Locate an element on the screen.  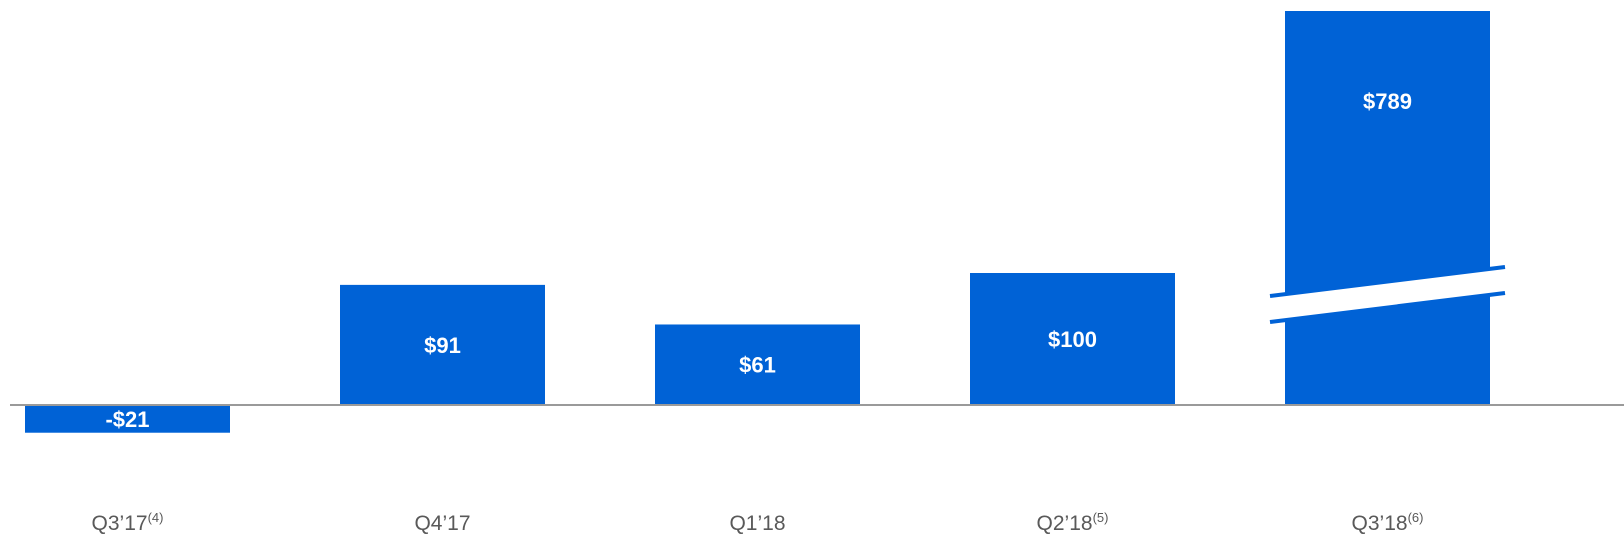
axis-break-gap is located at coordinates (1387, 294).